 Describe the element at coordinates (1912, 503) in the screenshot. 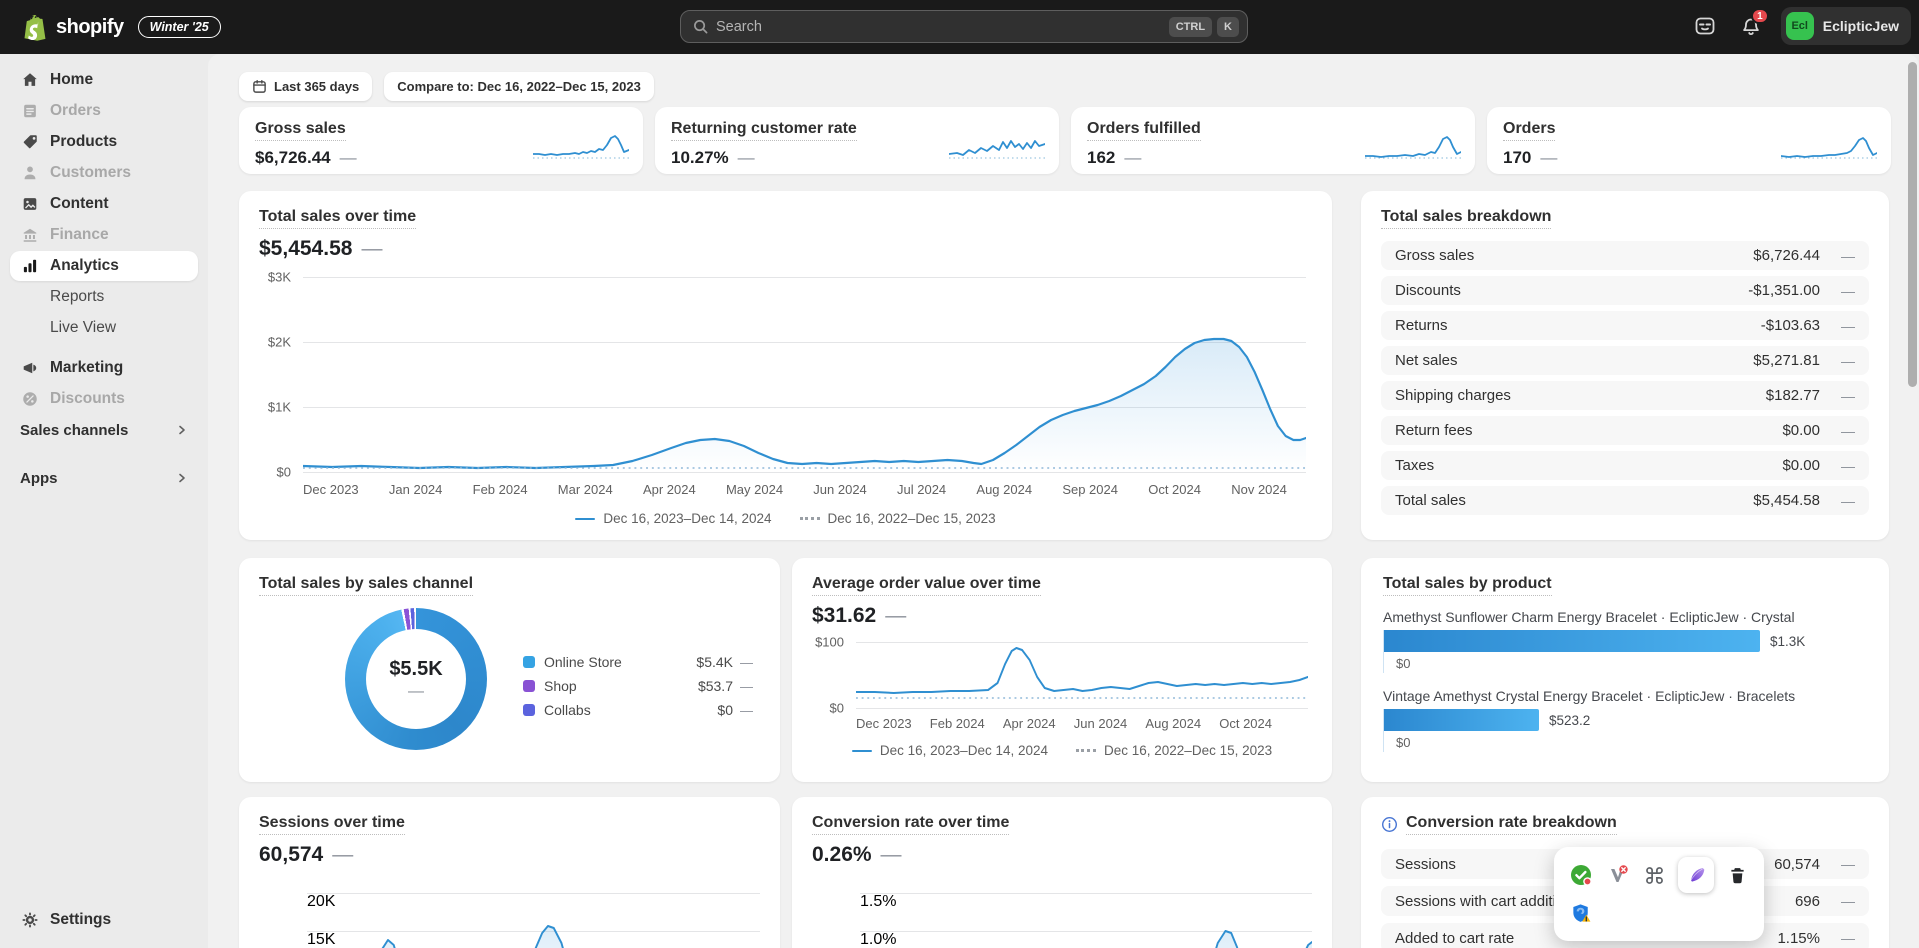

I see `vertical-scrollbar` at that location.